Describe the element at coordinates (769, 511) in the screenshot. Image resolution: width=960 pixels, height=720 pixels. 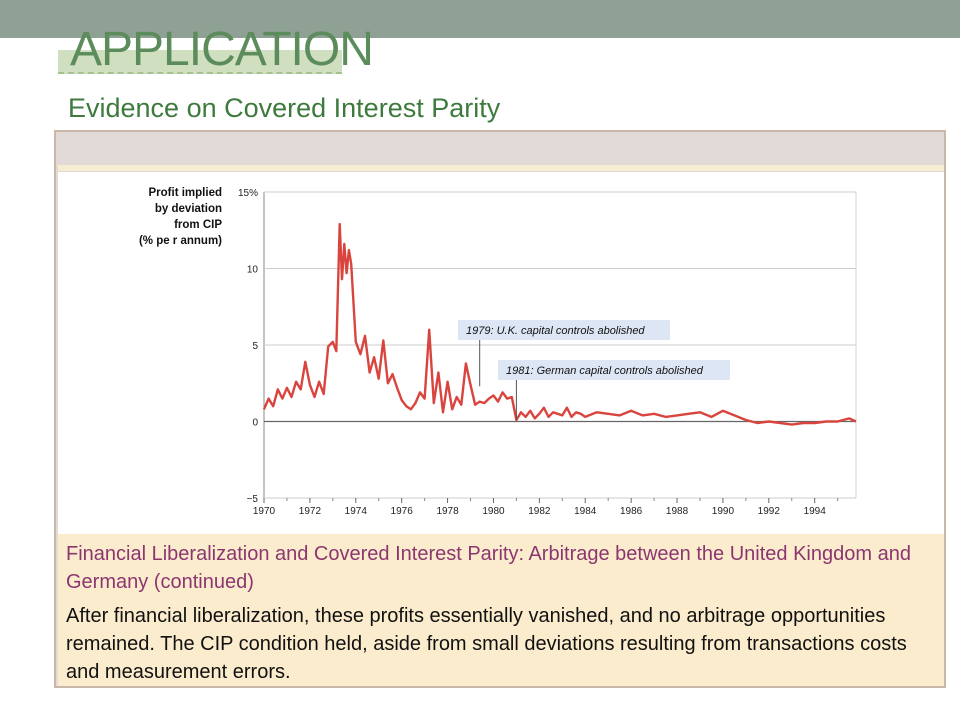
I see `x-tick-label: 1992` at that location.